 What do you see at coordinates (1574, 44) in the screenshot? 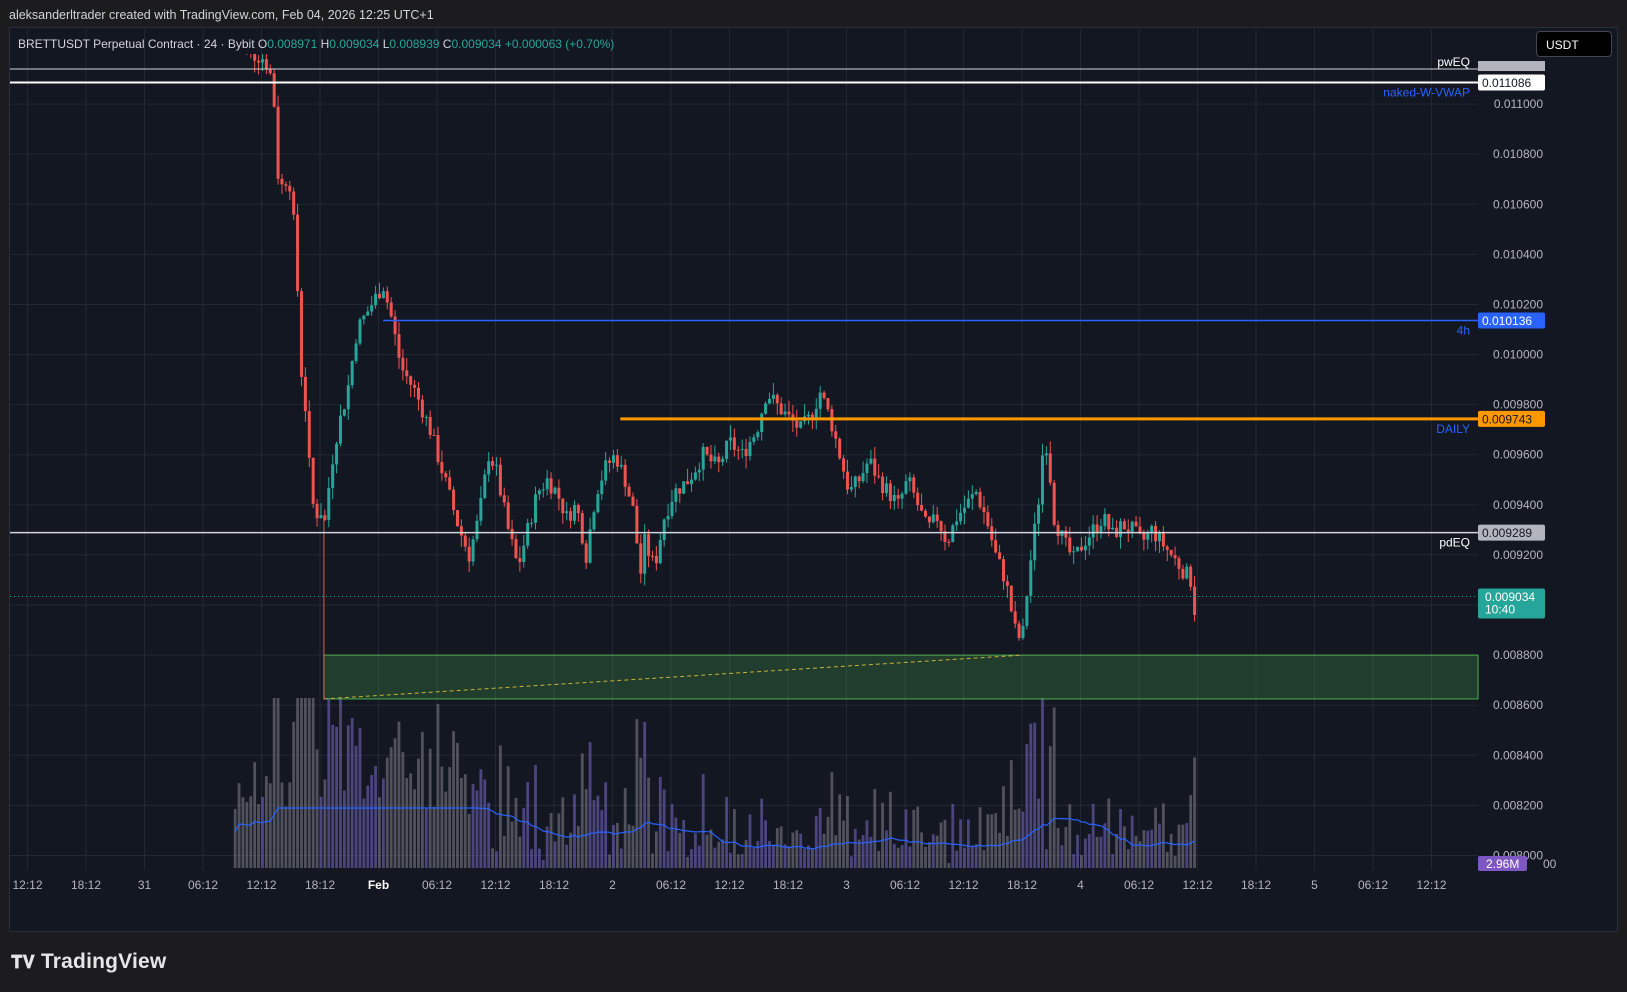
I see `currency-selector: USDT` at bounding box center [1574, 44].